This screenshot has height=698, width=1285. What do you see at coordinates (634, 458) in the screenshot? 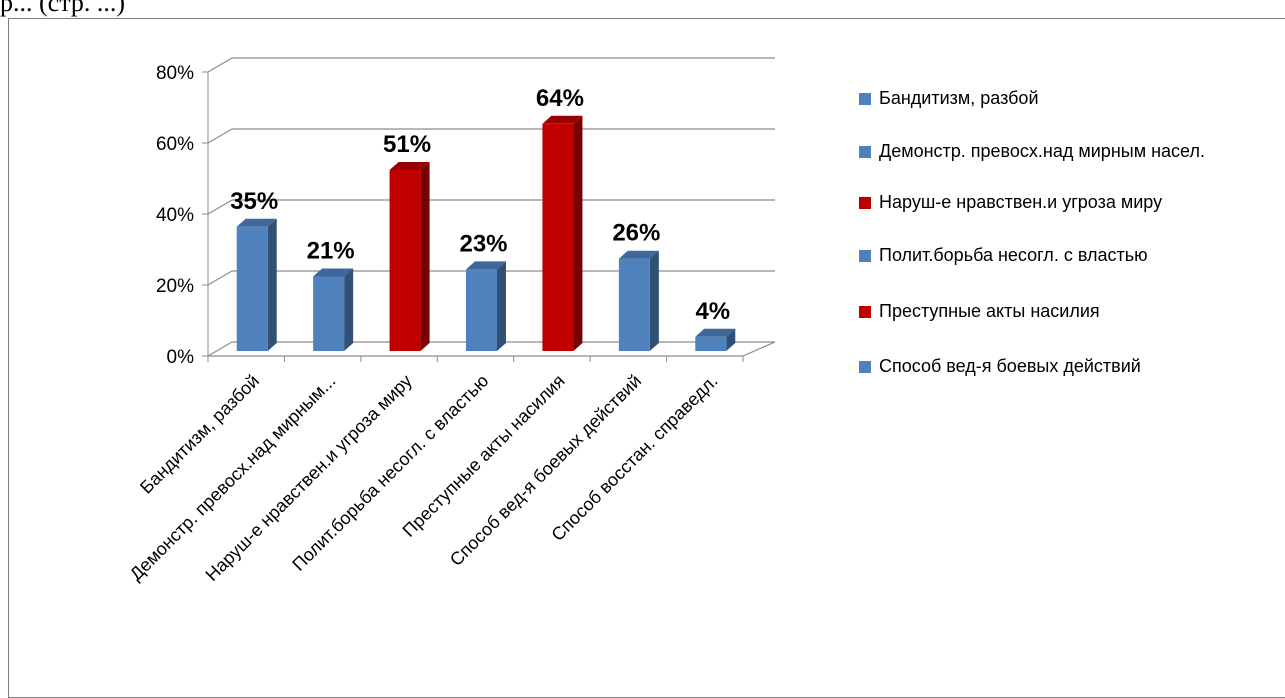
I see `x-tick-label: Способ восстан. справедл.` at bounding box center [634, 458].